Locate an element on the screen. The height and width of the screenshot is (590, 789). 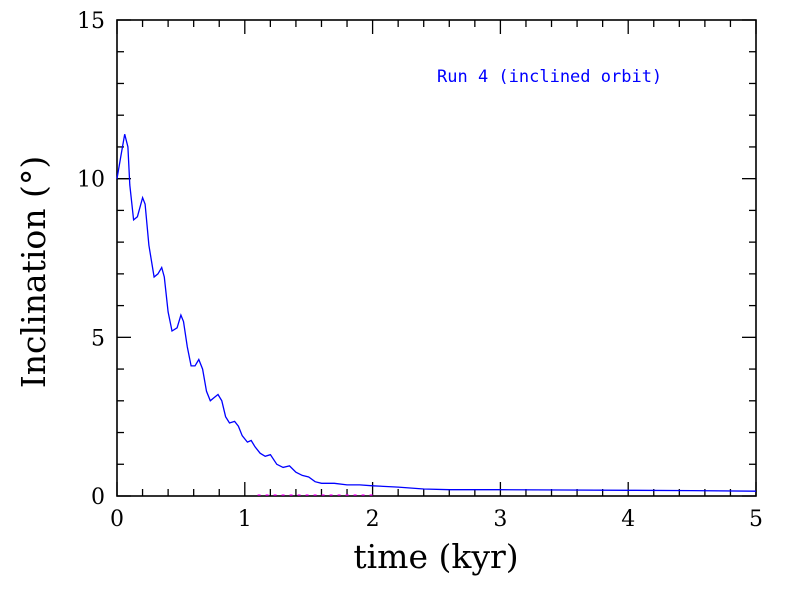
x-tick-label: 3 is located at coordinates (500, 519).